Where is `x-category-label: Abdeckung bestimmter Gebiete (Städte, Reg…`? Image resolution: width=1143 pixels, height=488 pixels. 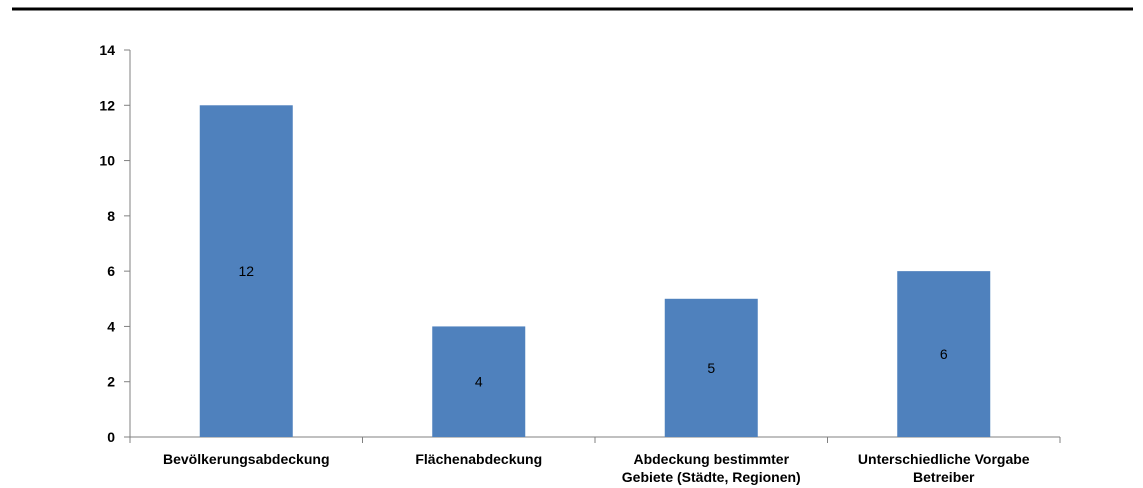
x-category-label: Abdeckung bestimmter Gebiete (Städte, Reg… is located at coordinates (711, 468).